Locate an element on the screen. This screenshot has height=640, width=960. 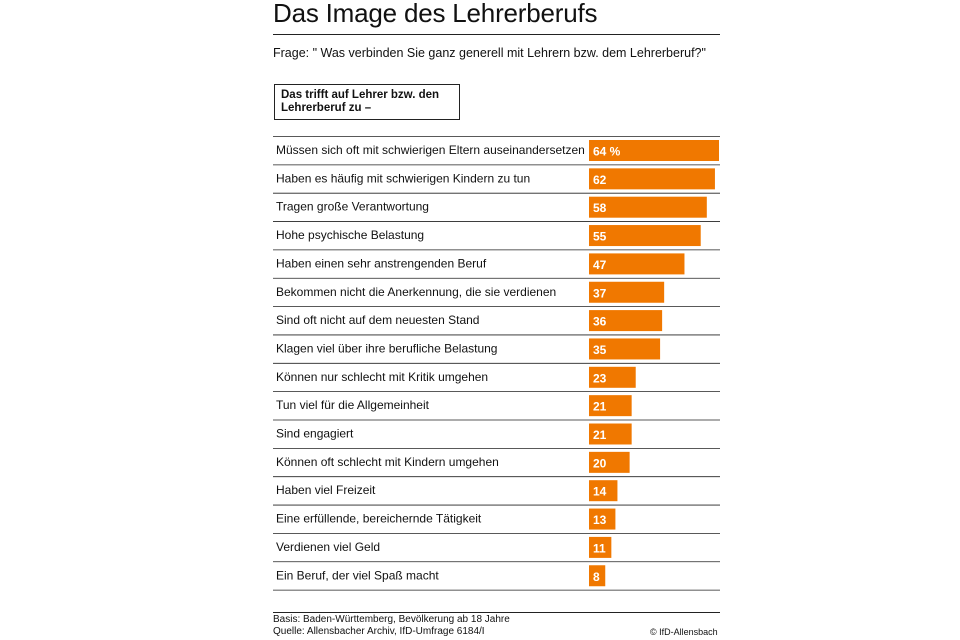
category-label: Hohe psychische Belastung is located at coordinates (350, 235).